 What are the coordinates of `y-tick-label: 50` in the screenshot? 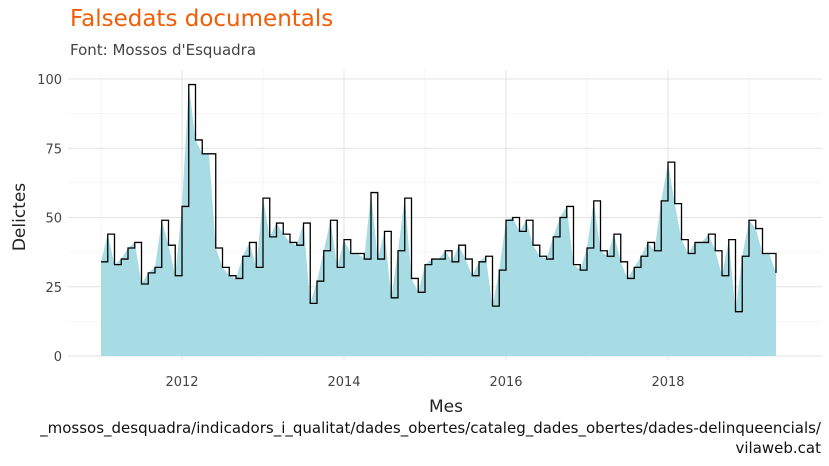 It's located at (53, 219).